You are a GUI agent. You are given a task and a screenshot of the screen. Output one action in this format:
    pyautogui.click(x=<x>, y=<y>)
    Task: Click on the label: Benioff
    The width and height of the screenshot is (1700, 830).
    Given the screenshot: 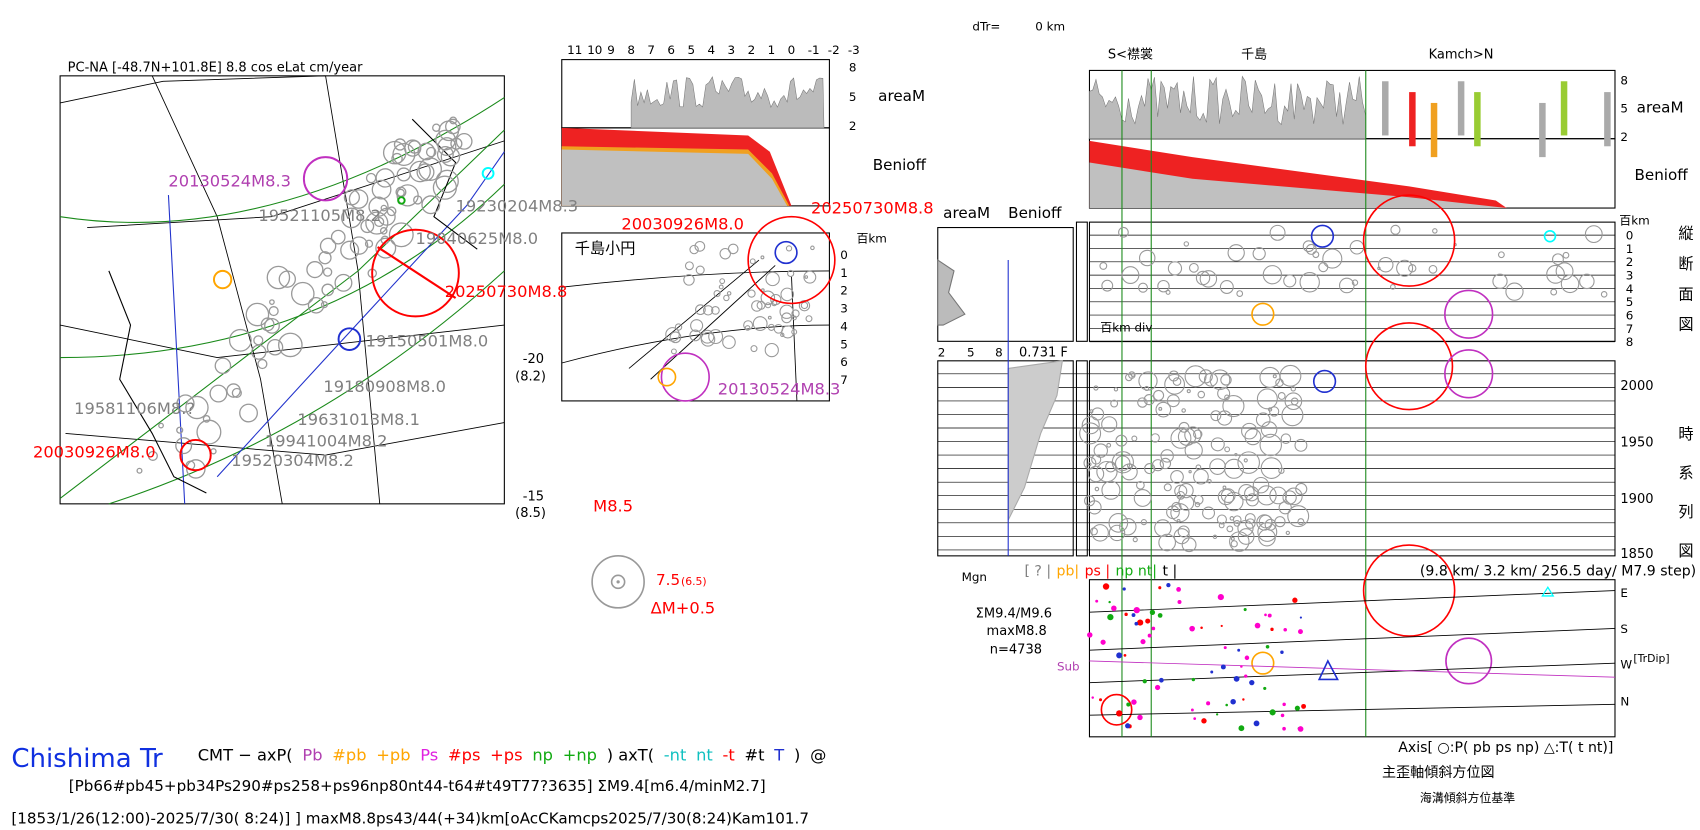 What is the action you would take?
    pyautogui.click(x=1661, y=175)
    